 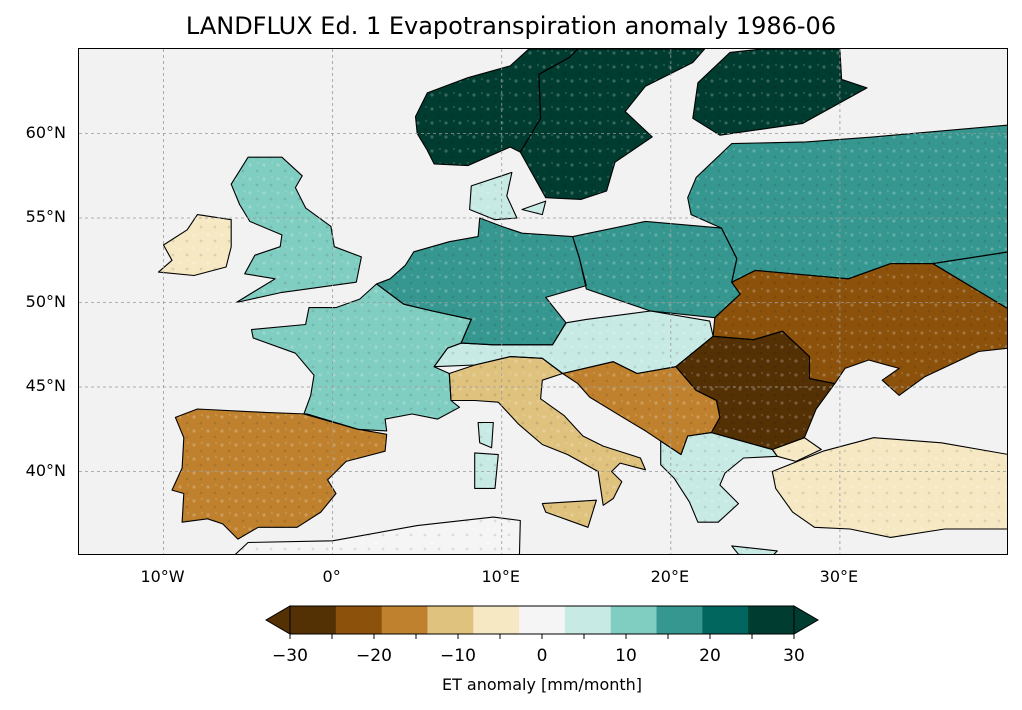 I want to click on colorbar-tick-label: −20, so click(x=374, y=656).